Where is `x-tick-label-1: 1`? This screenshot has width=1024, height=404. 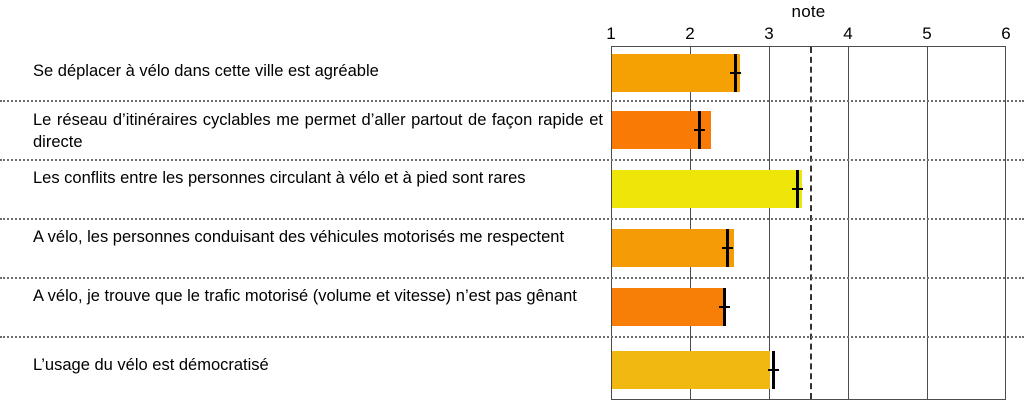
x-tick-label-1: 1 is located at coordinates (611, 33).